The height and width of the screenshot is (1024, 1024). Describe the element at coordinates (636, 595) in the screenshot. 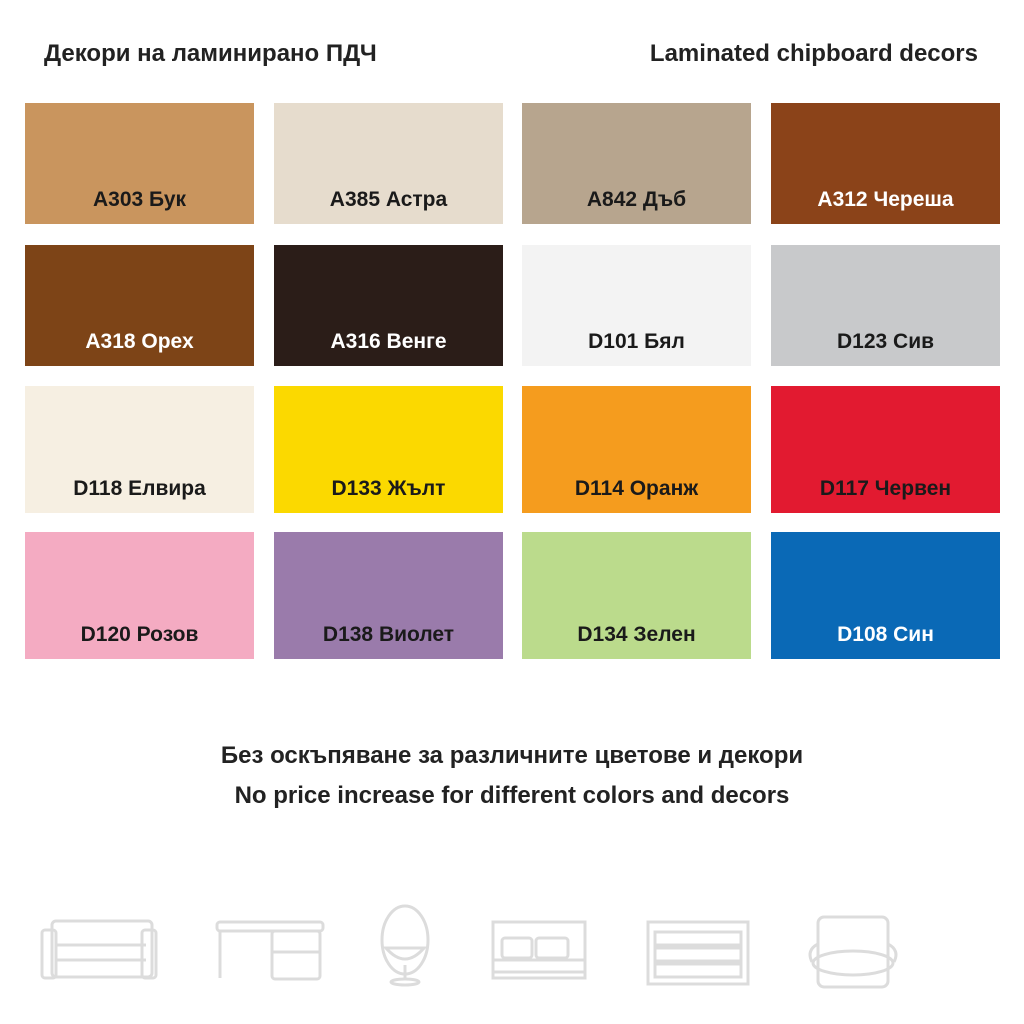

I see `swatch-d134: D134 Зелен` at that location.